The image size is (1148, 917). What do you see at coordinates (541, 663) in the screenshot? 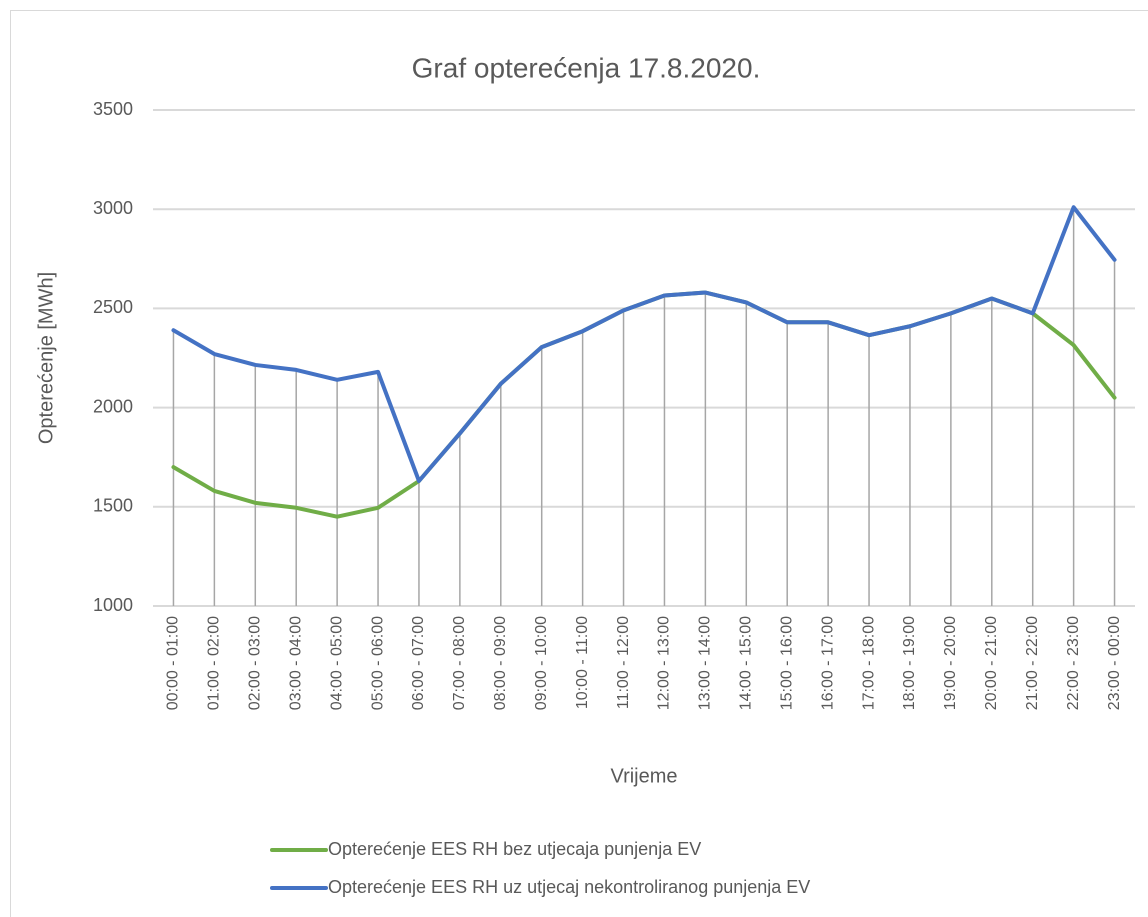
I see `x-tick-label: 09:00 - 10:00` at bounding box center [541, 663].